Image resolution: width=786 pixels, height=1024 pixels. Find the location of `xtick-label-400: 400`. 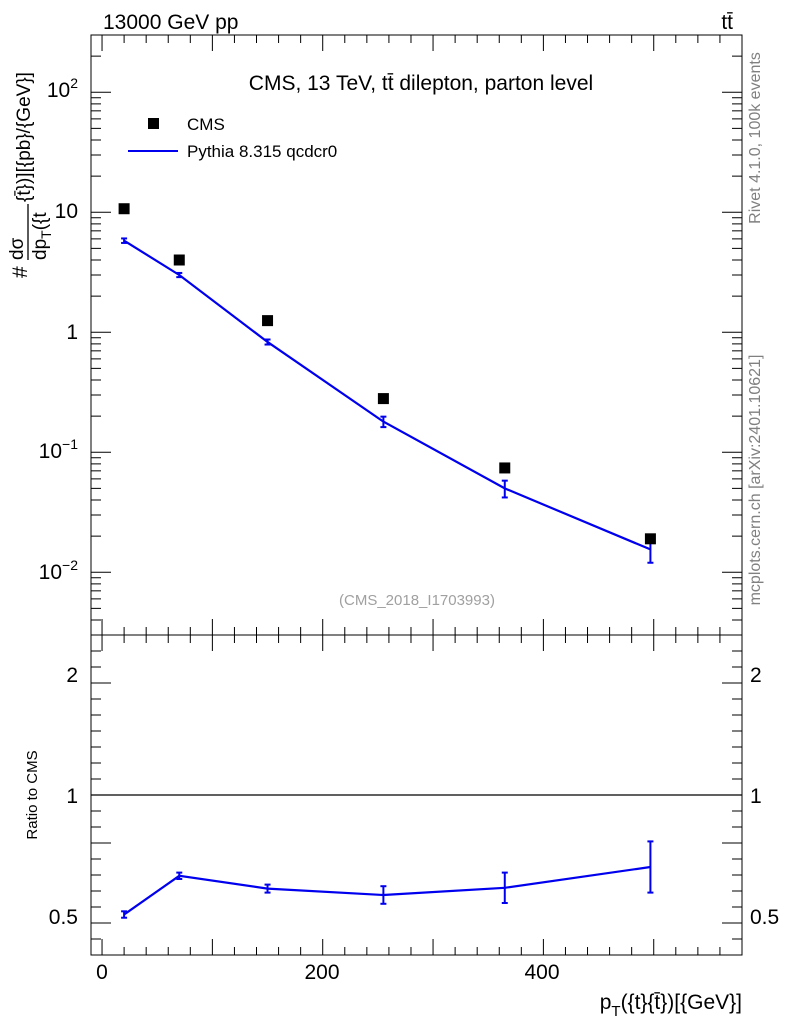

xtick-label-400: 400 is located at coordinates (541, 972).